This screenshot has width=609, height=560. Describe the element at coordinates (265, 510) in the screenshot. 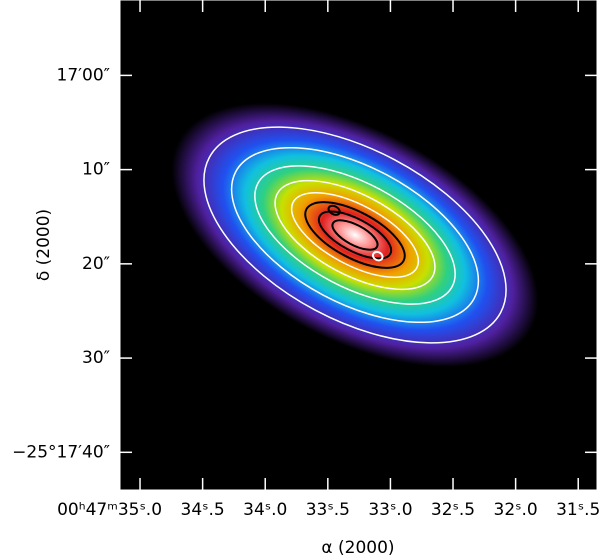

I see `x-tick-label: 34ˢ.0` at that location.